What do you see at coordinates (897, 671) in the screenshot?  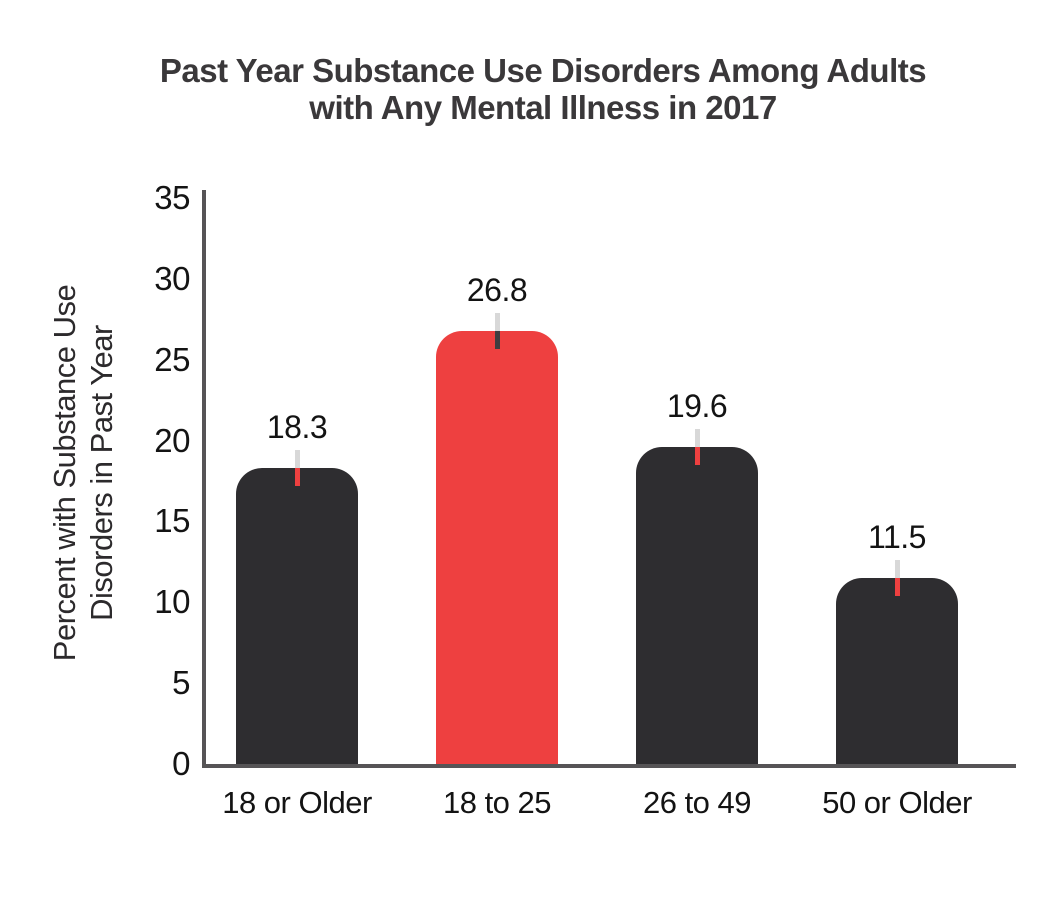 I see `bar-50-or-older` at bounding box center [897, 671].